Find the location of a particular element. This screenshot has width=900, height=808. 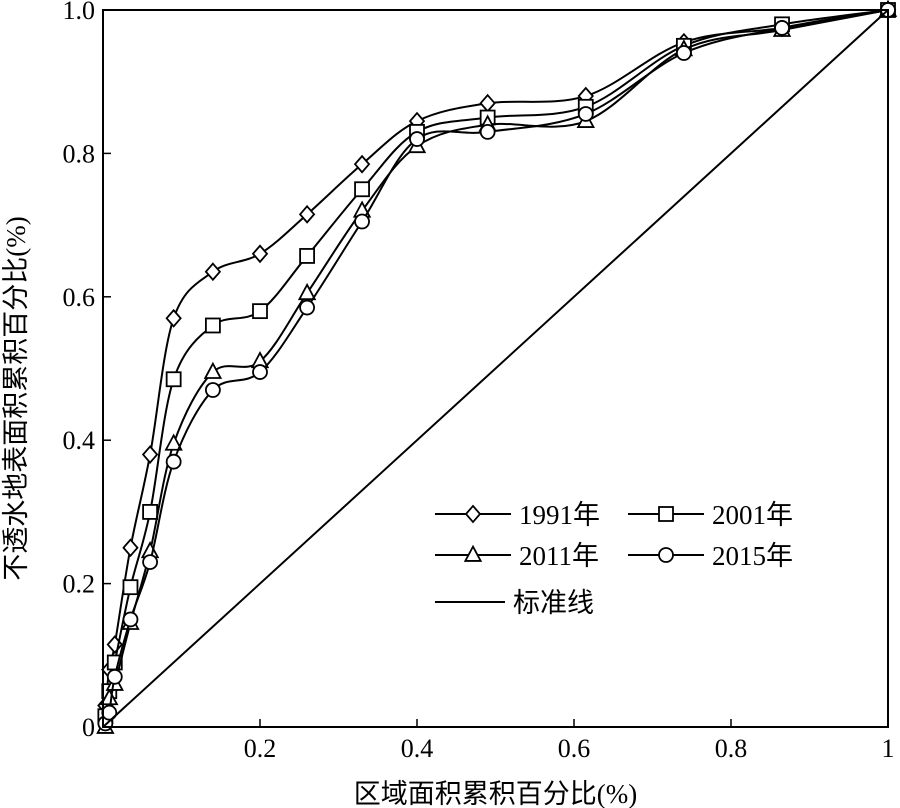

legend-item: 标准线 is located at coordinates (514, 603).